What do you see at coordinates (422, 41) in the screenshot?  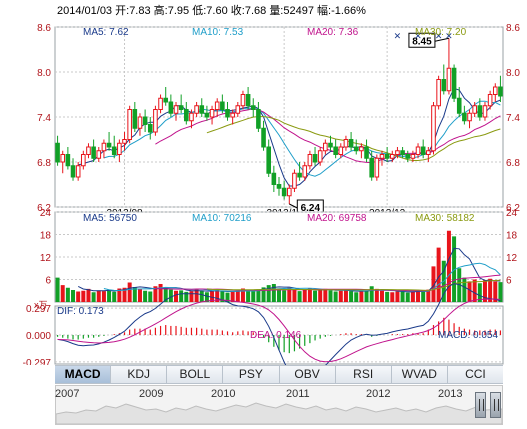 I see `max-annotation-label: 8.45` at bounding box center [422, 41].